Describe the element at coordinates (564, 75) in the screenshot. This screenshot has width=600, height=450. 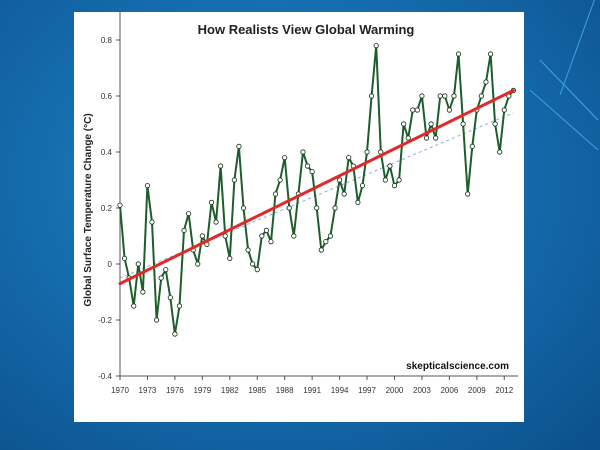
I see `decorative-chevrons` at that location.